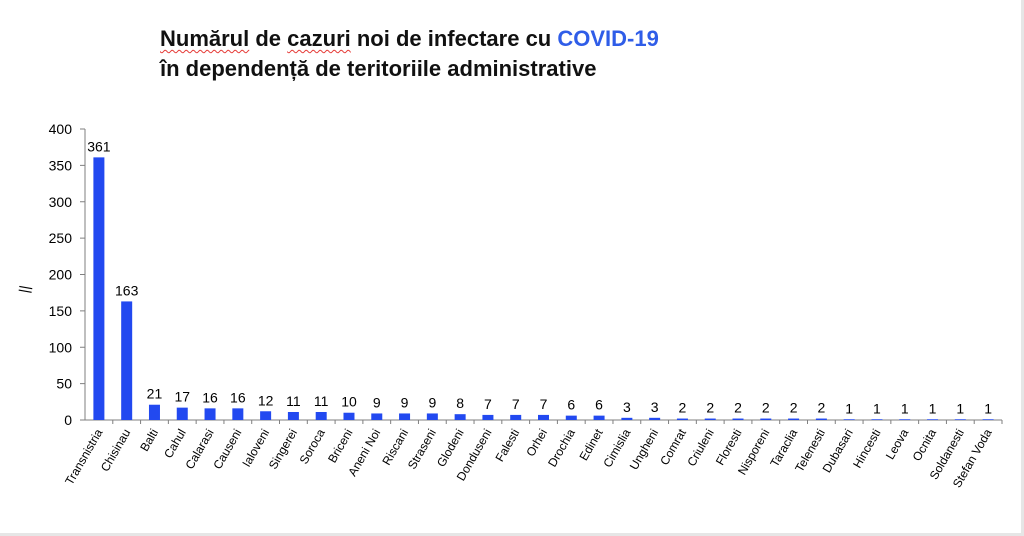 This screenshot has width=1024, height=536. Describe the element at coordinates (64, 384) in the screenshot. I see `y-tick-label: 50` at that location.